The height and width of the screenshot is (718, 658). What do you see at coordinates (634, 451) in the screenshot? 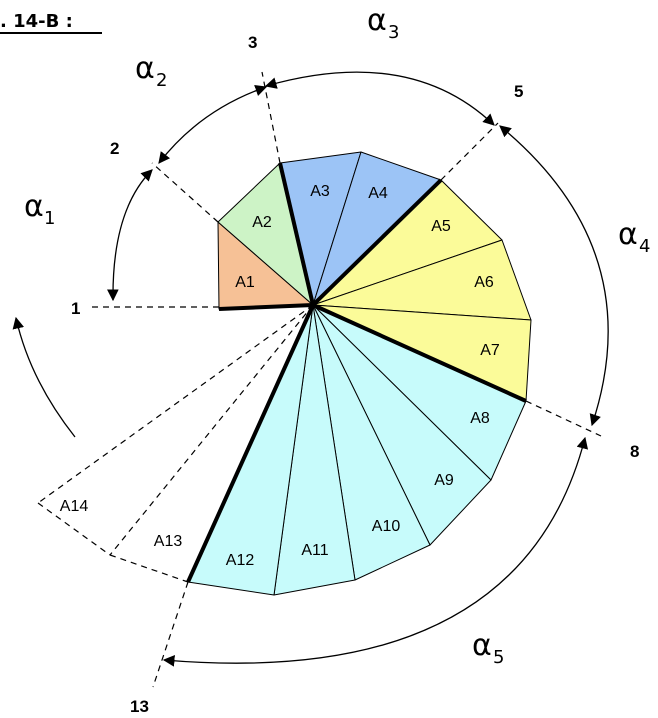
I see `boundary-label-8: 8` at bounding box center [634, 451].